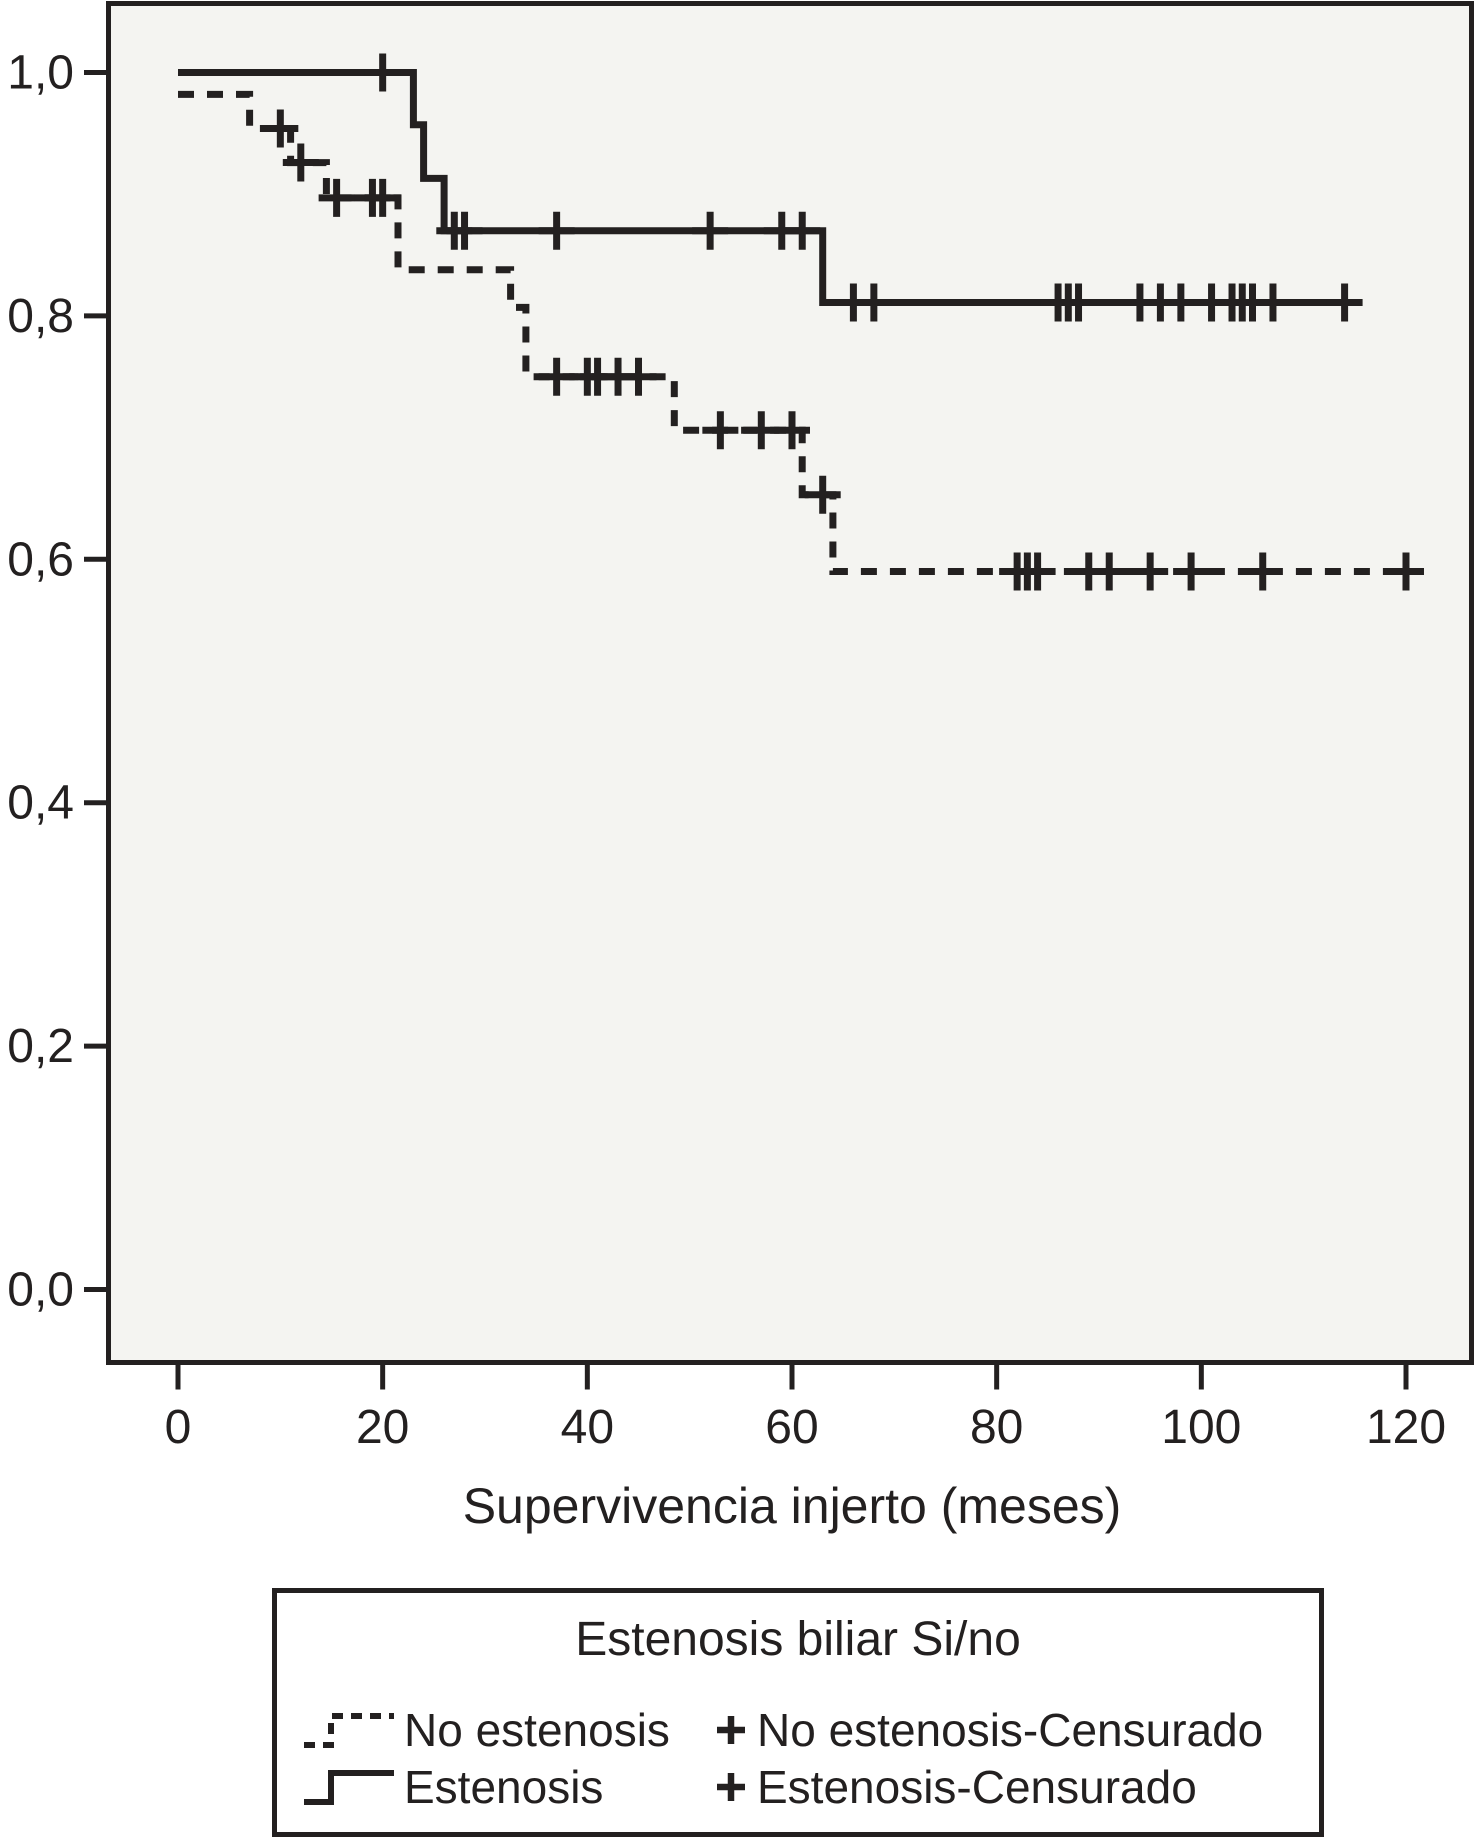 The height and width of the screenshot is (1841, 1476). I want to click on dashed-line-sample-icon, so click(349, 1730).